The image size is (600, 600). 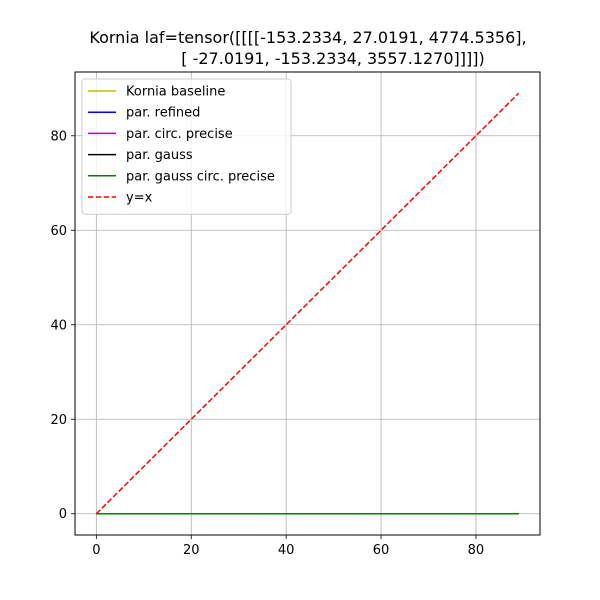 I want to click on y-tick-label: 60, so click(x=58, y=231).